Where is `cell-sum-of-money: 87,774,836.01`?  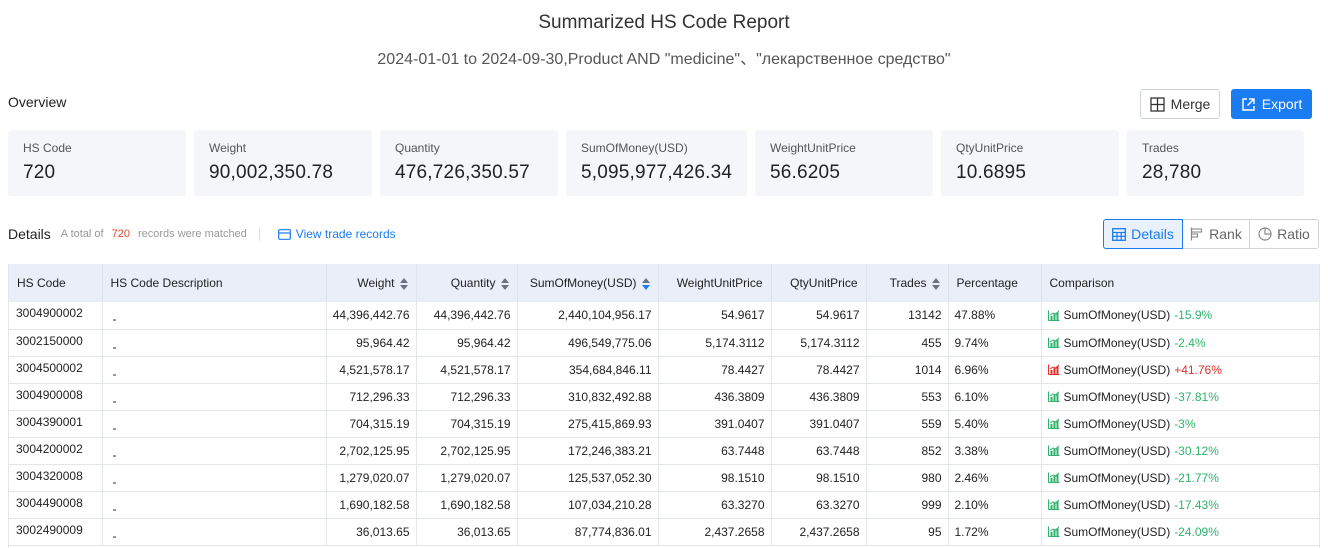 cell-sum-of-money: 87,774,836.01 is located at coordinates (588, 532).